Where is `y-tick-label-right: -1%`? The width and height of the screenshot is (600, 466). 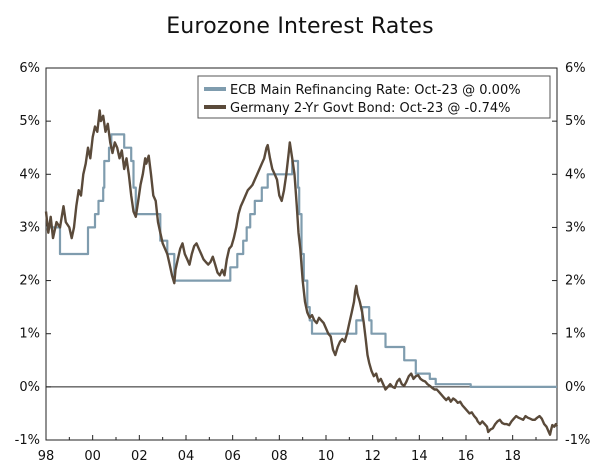
y-tick-label-right: -1% is located at coordinates (577, 440).